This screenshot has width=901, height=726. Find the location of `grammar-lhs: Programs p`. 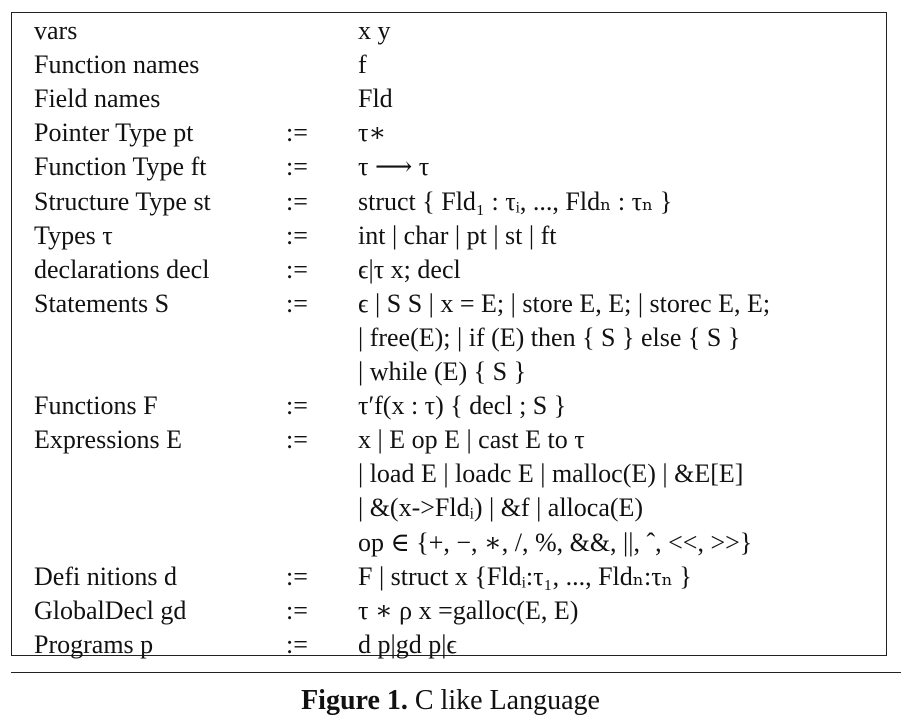

grammar-lhs: Programs p is located at coordinates (94, 644).